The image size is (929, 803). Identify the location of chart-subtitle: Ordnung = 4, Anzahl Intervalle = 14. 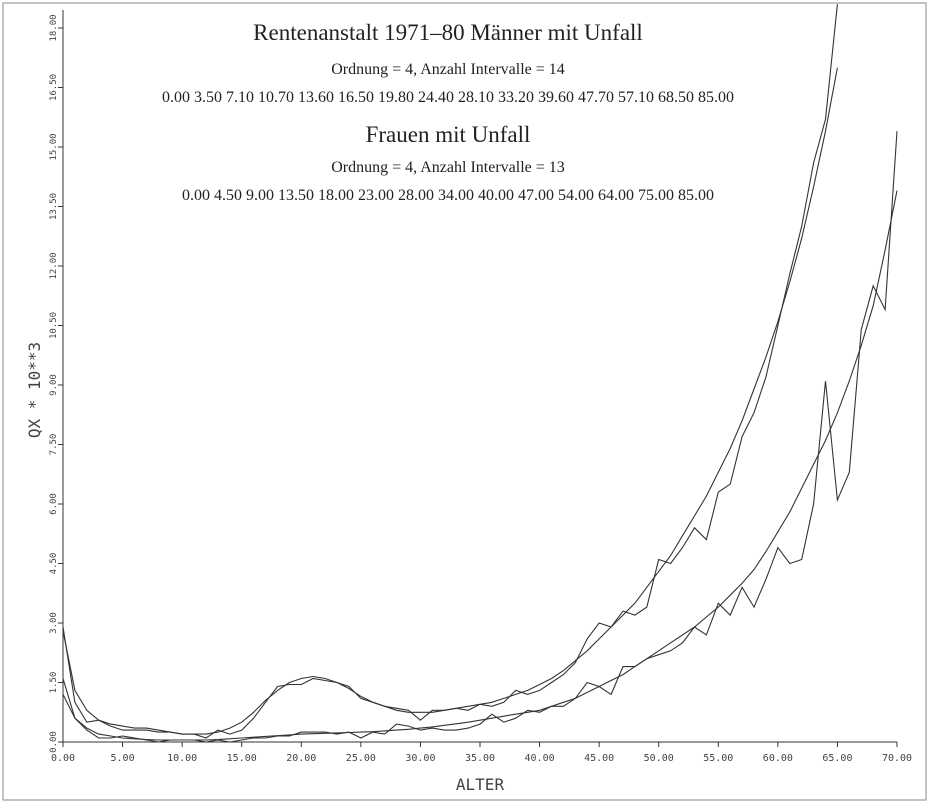
(448, 69).